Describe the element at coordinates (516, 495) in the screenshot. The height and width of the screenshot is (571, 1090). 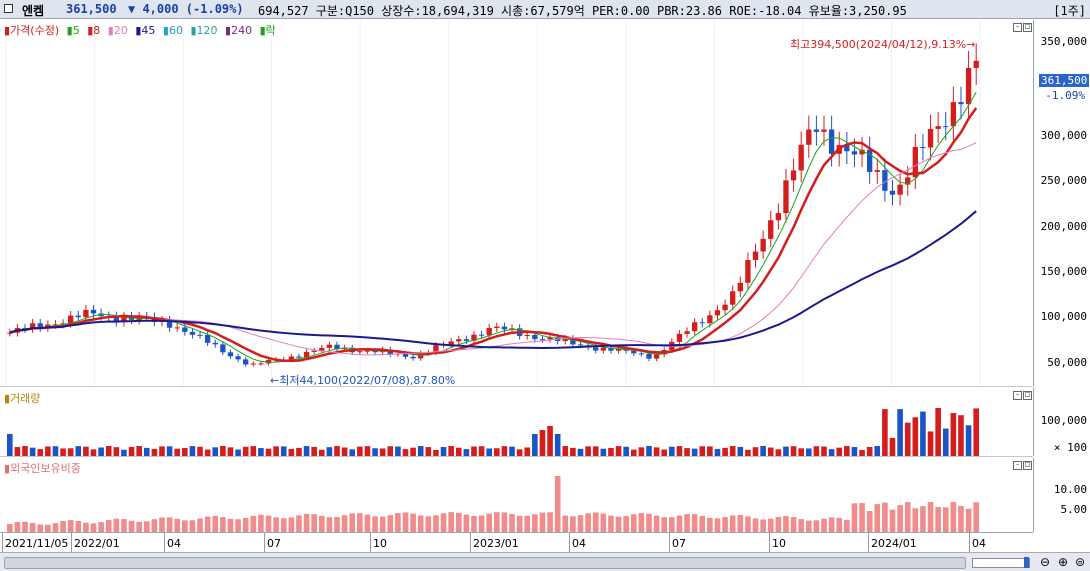
I see `foreign-ownership-panel: ▮외국인보유비중 – □` at that location.